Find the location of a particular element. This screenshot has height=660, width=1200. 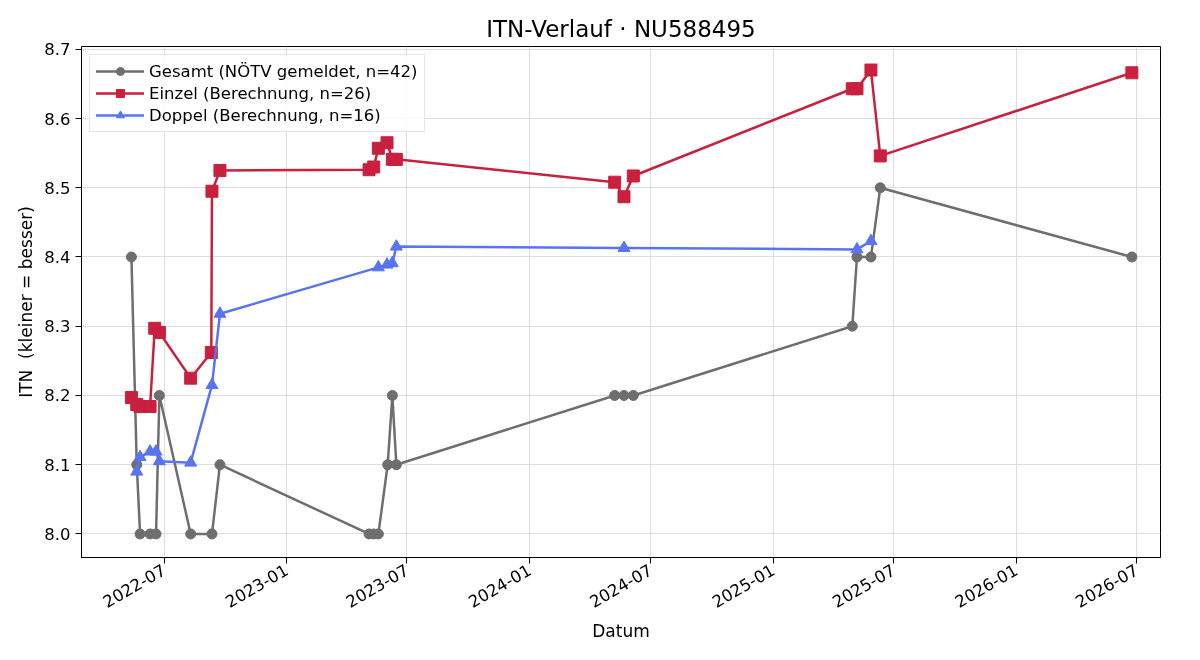

legend-label: Einzel (Berechnung, n=26) is located at coordinates (260, 93).